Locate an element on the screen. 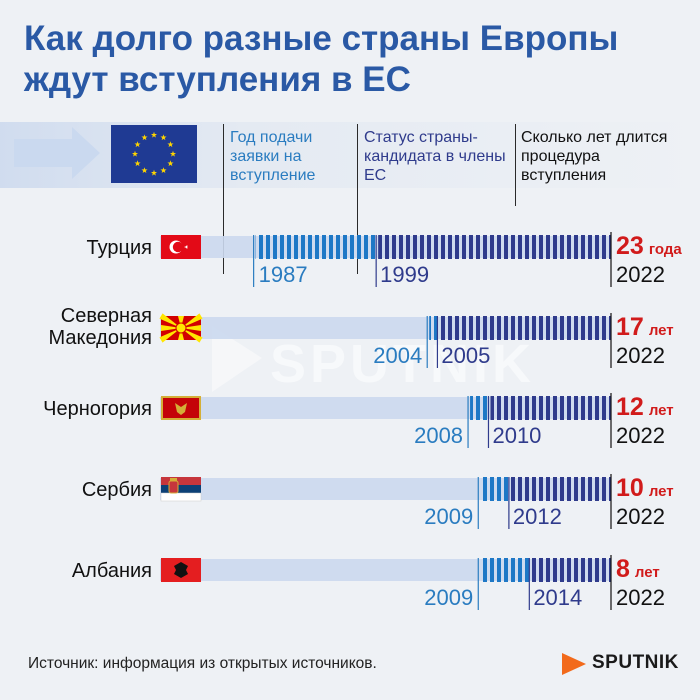 Image resolution: width=700 pixels, height=700 pixels. divider-candidate is located at coordinates (357, 199).